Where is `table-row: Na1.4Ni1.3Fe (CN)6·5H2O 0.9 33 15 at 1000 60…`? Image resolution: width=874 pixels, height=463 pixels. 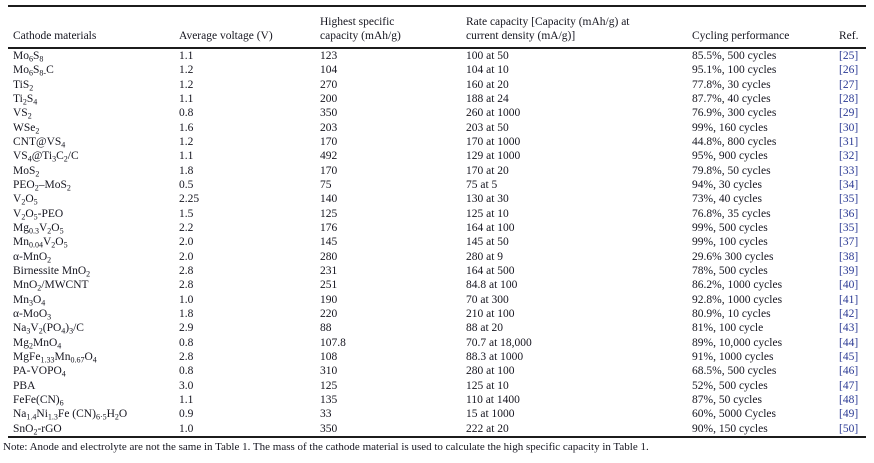
table-row: Na1.4Ni1.3Fe (CN)6·5H2O 0.9 33 15 at 1000 60… is located at coordinates (437, 414).